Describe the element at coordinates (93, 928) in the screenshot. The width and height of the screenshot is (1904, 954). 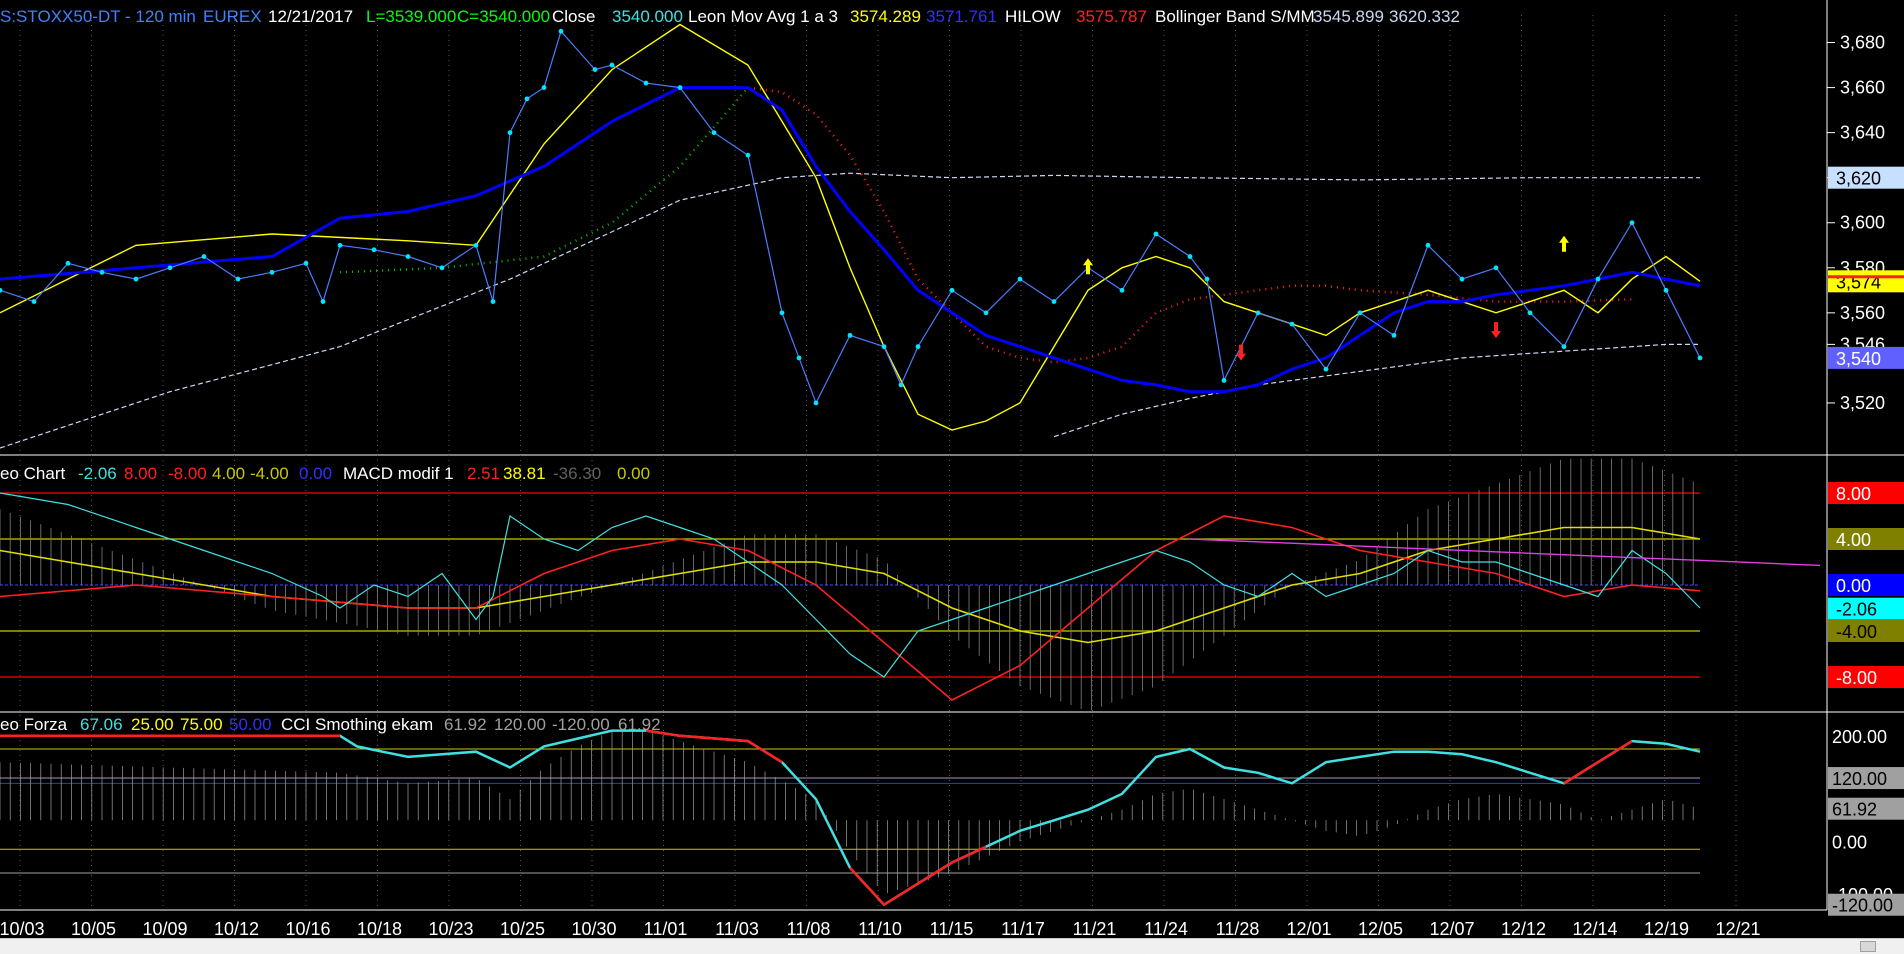
I see `x-tick-label: 10/05` at that location.